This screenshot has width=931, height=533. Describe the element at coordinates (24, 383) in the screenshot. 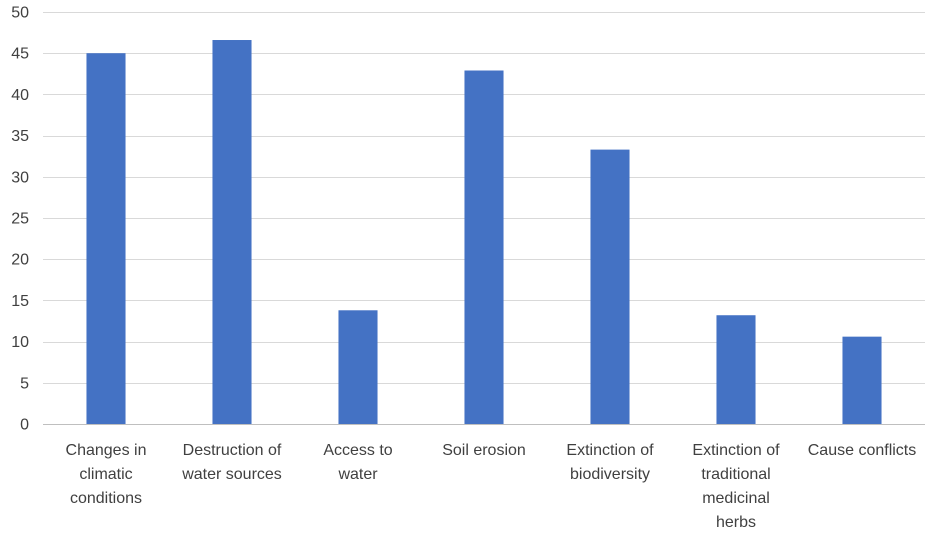

I see `y-tick-label: 5` at that location.